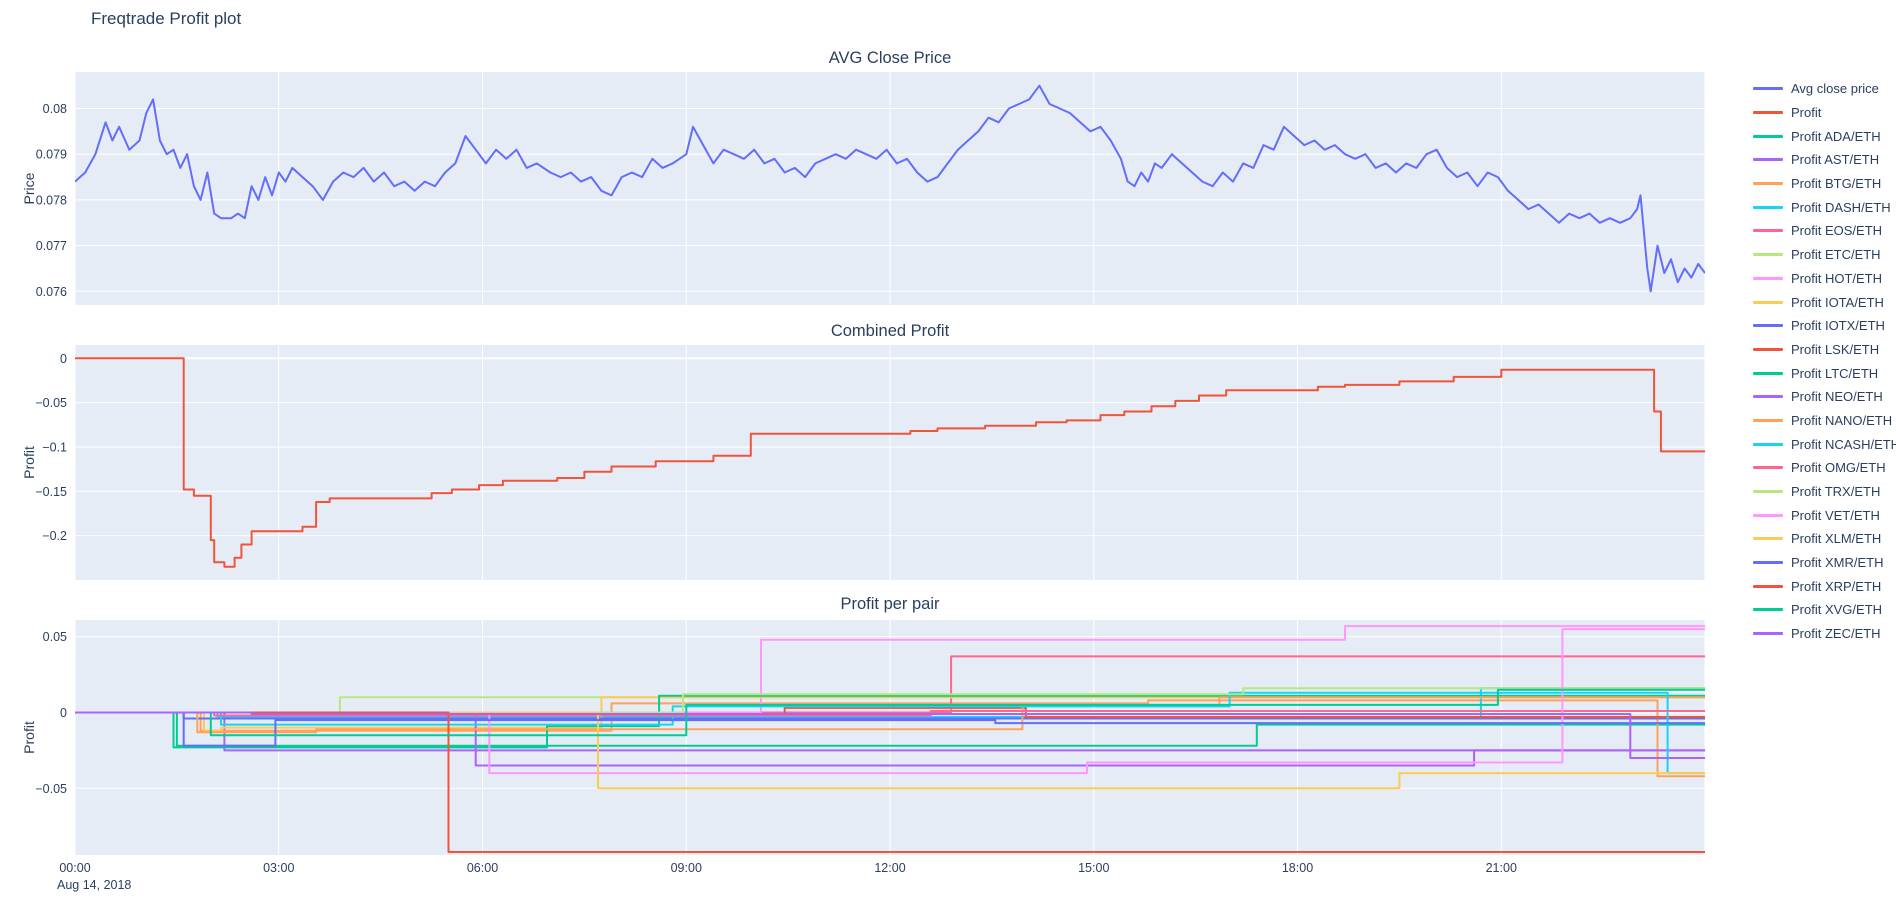  What do you see at coordinates (29, 188) in the screenshot?
I see `y-axis-label: Price` at bounding box center [29, 188].